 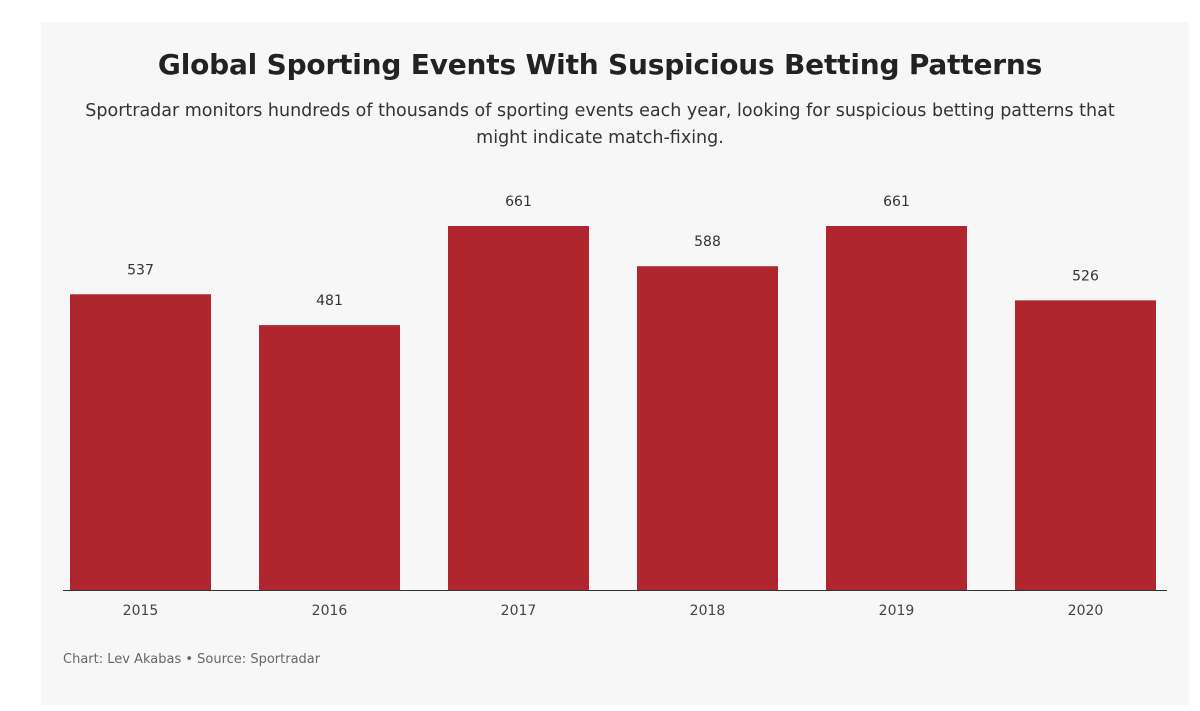 What do you see at coordinates (1085, 276) in the screenshot?
I see `data-label-2020: 526` at bounding box center [1085, 276].